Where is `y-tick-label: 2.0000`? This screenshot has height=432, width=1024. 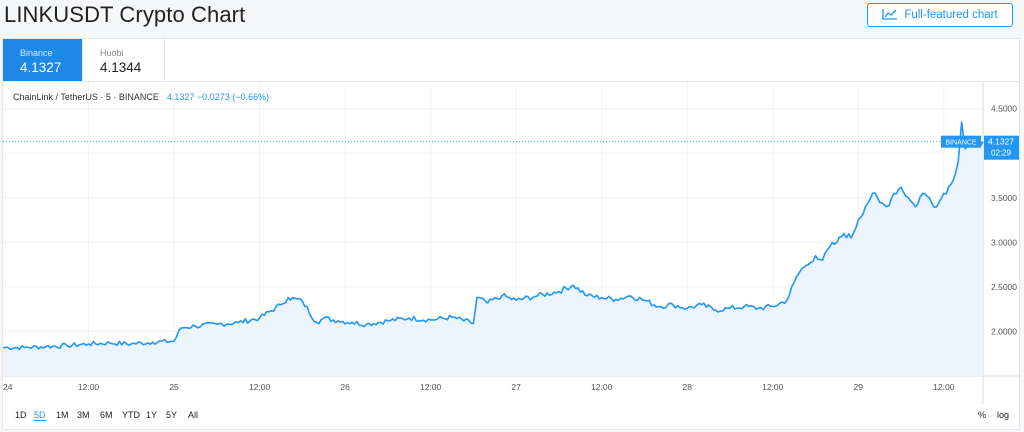
y-tick-label: 2.0000 is located at coordinates (1004, 331).